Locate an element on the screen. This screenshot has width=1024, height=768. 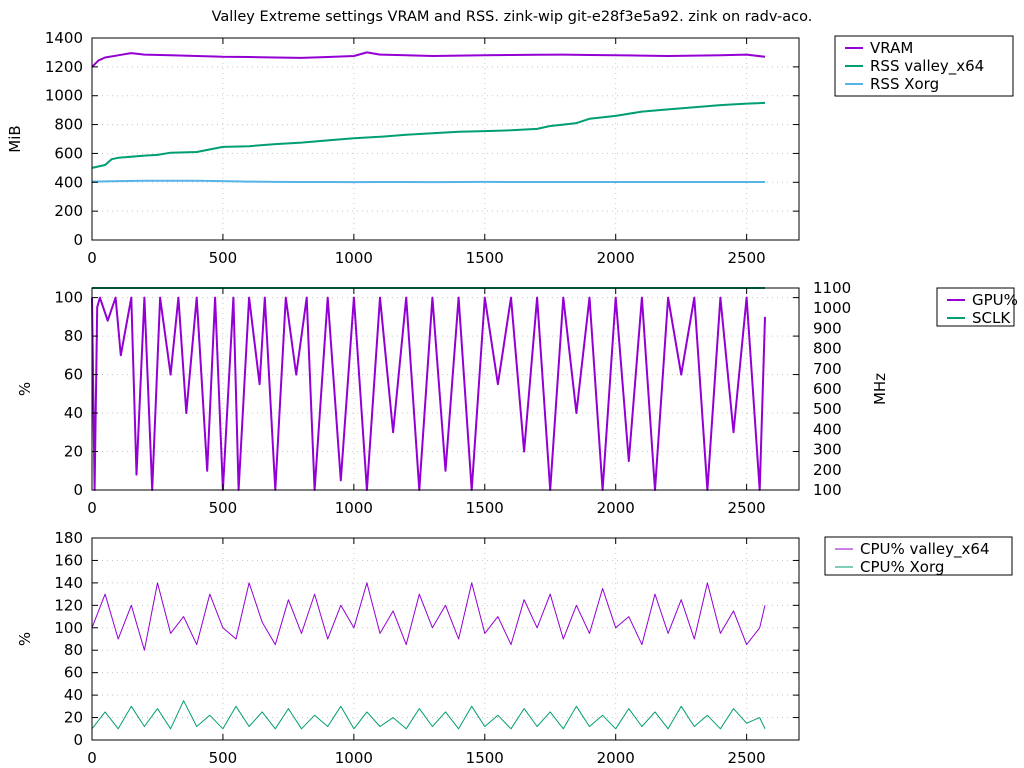
y2-tick-label: 1100 is located at coordinates (832, 288).